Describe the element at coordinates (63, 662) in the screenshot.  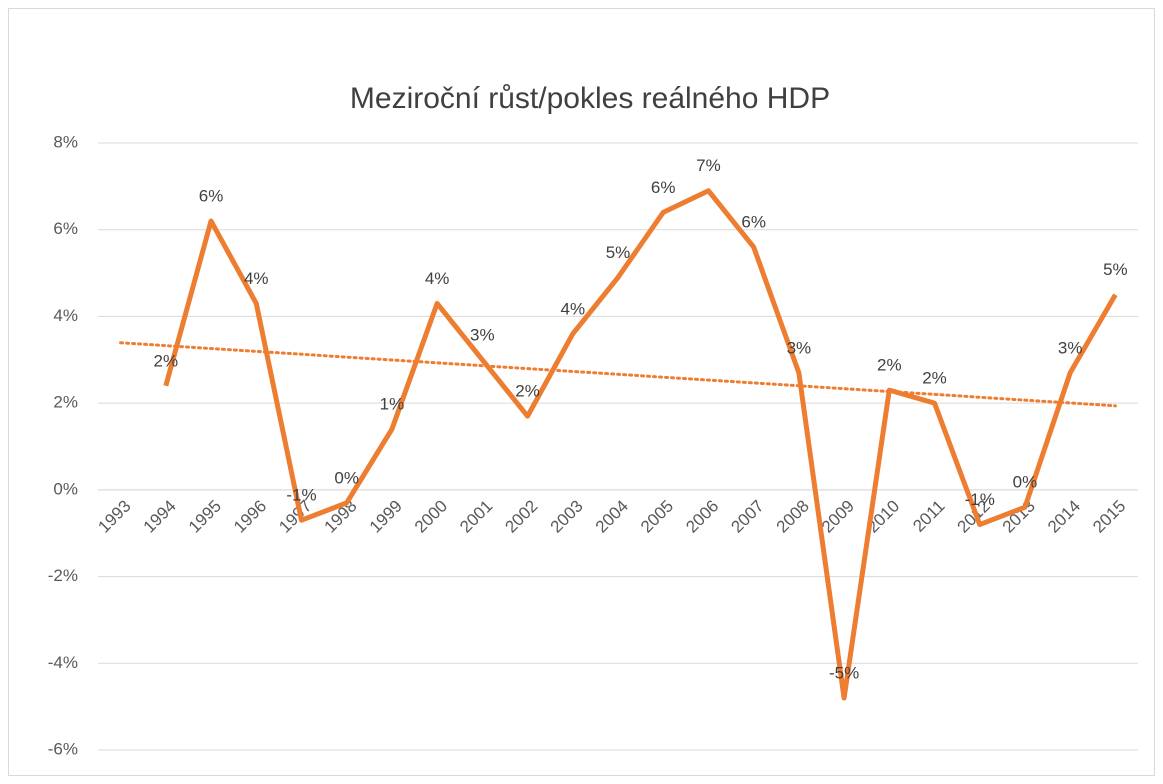
I see `y-tick-label: -4%` at that location.